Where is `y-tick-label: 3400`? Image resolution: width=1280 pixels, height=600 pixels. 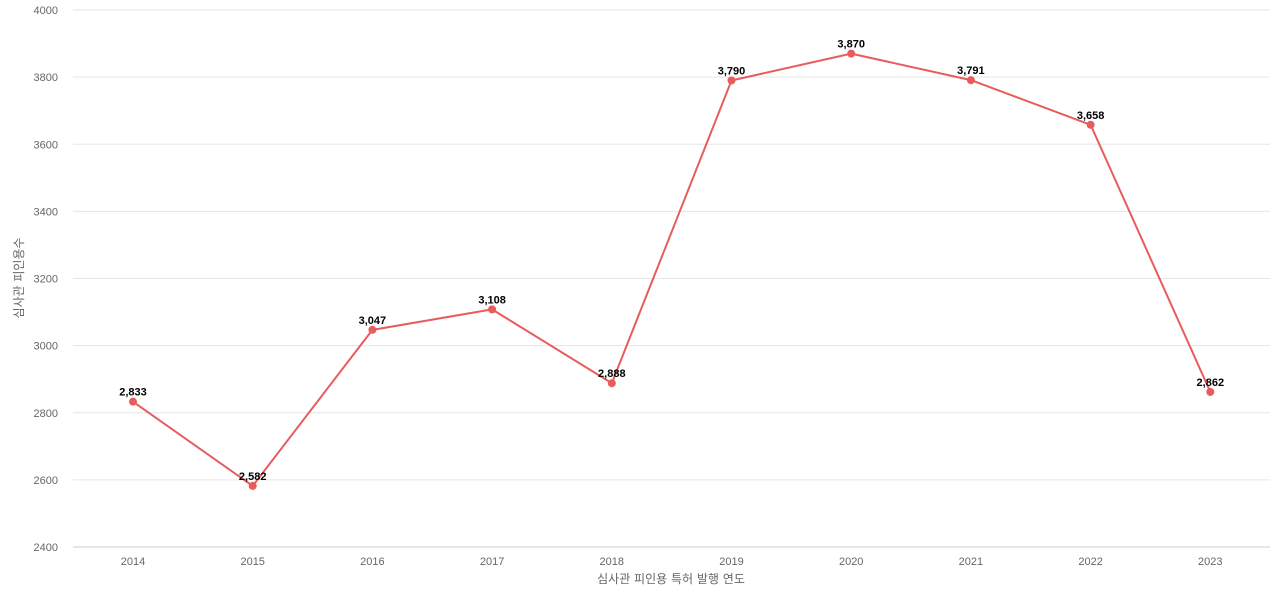
y-tick-label: 3400 is located at coordinates (46, 212).